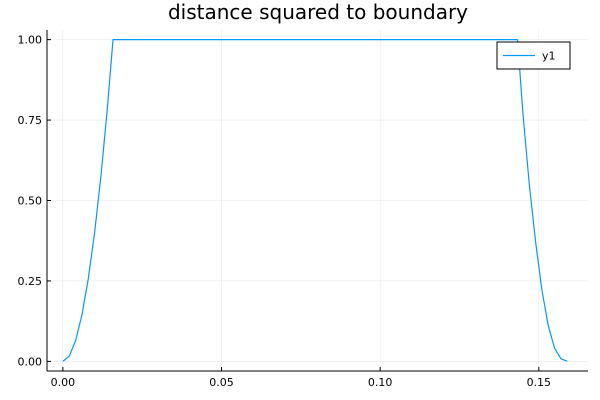 This screenshot has width=600, height=400. I want to click on y-tick-label: 0.75, so click(30, 120).